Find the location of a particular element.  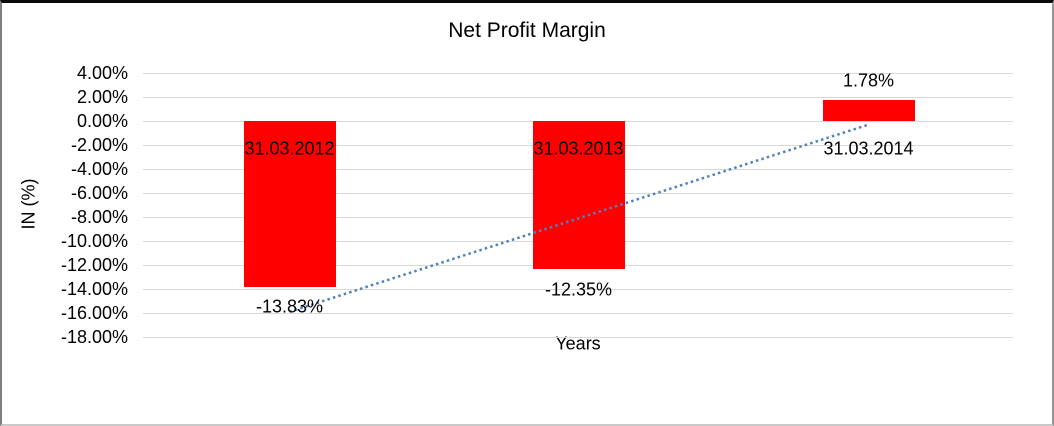

y-tick-label: -8.00% is located at coordinates (99, 217).